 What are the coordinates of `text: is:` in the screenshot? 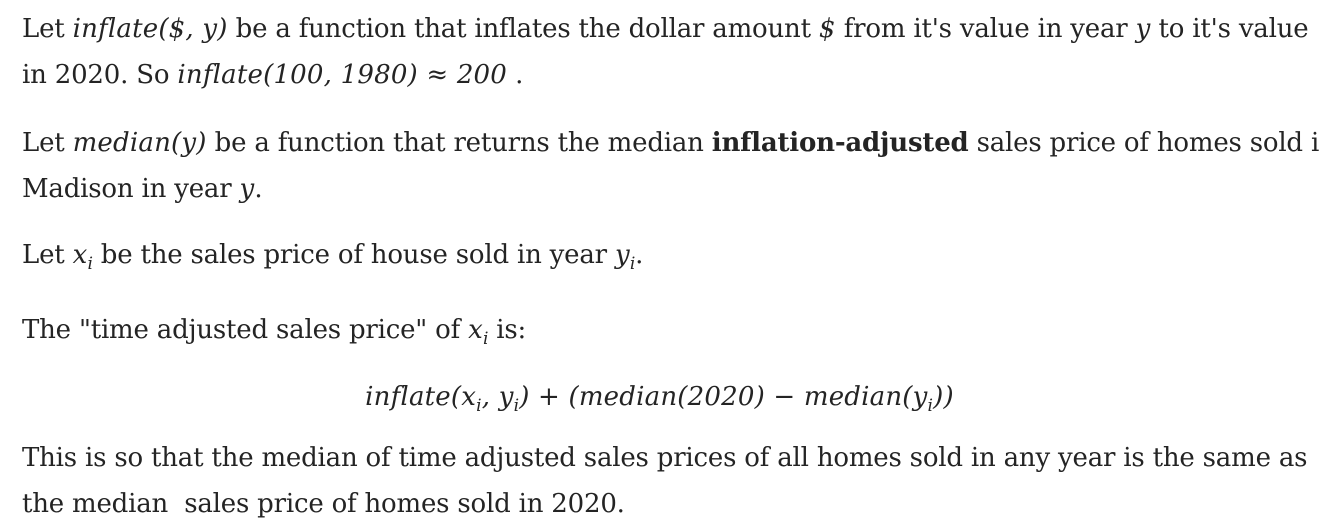 It's located at (507, 330).